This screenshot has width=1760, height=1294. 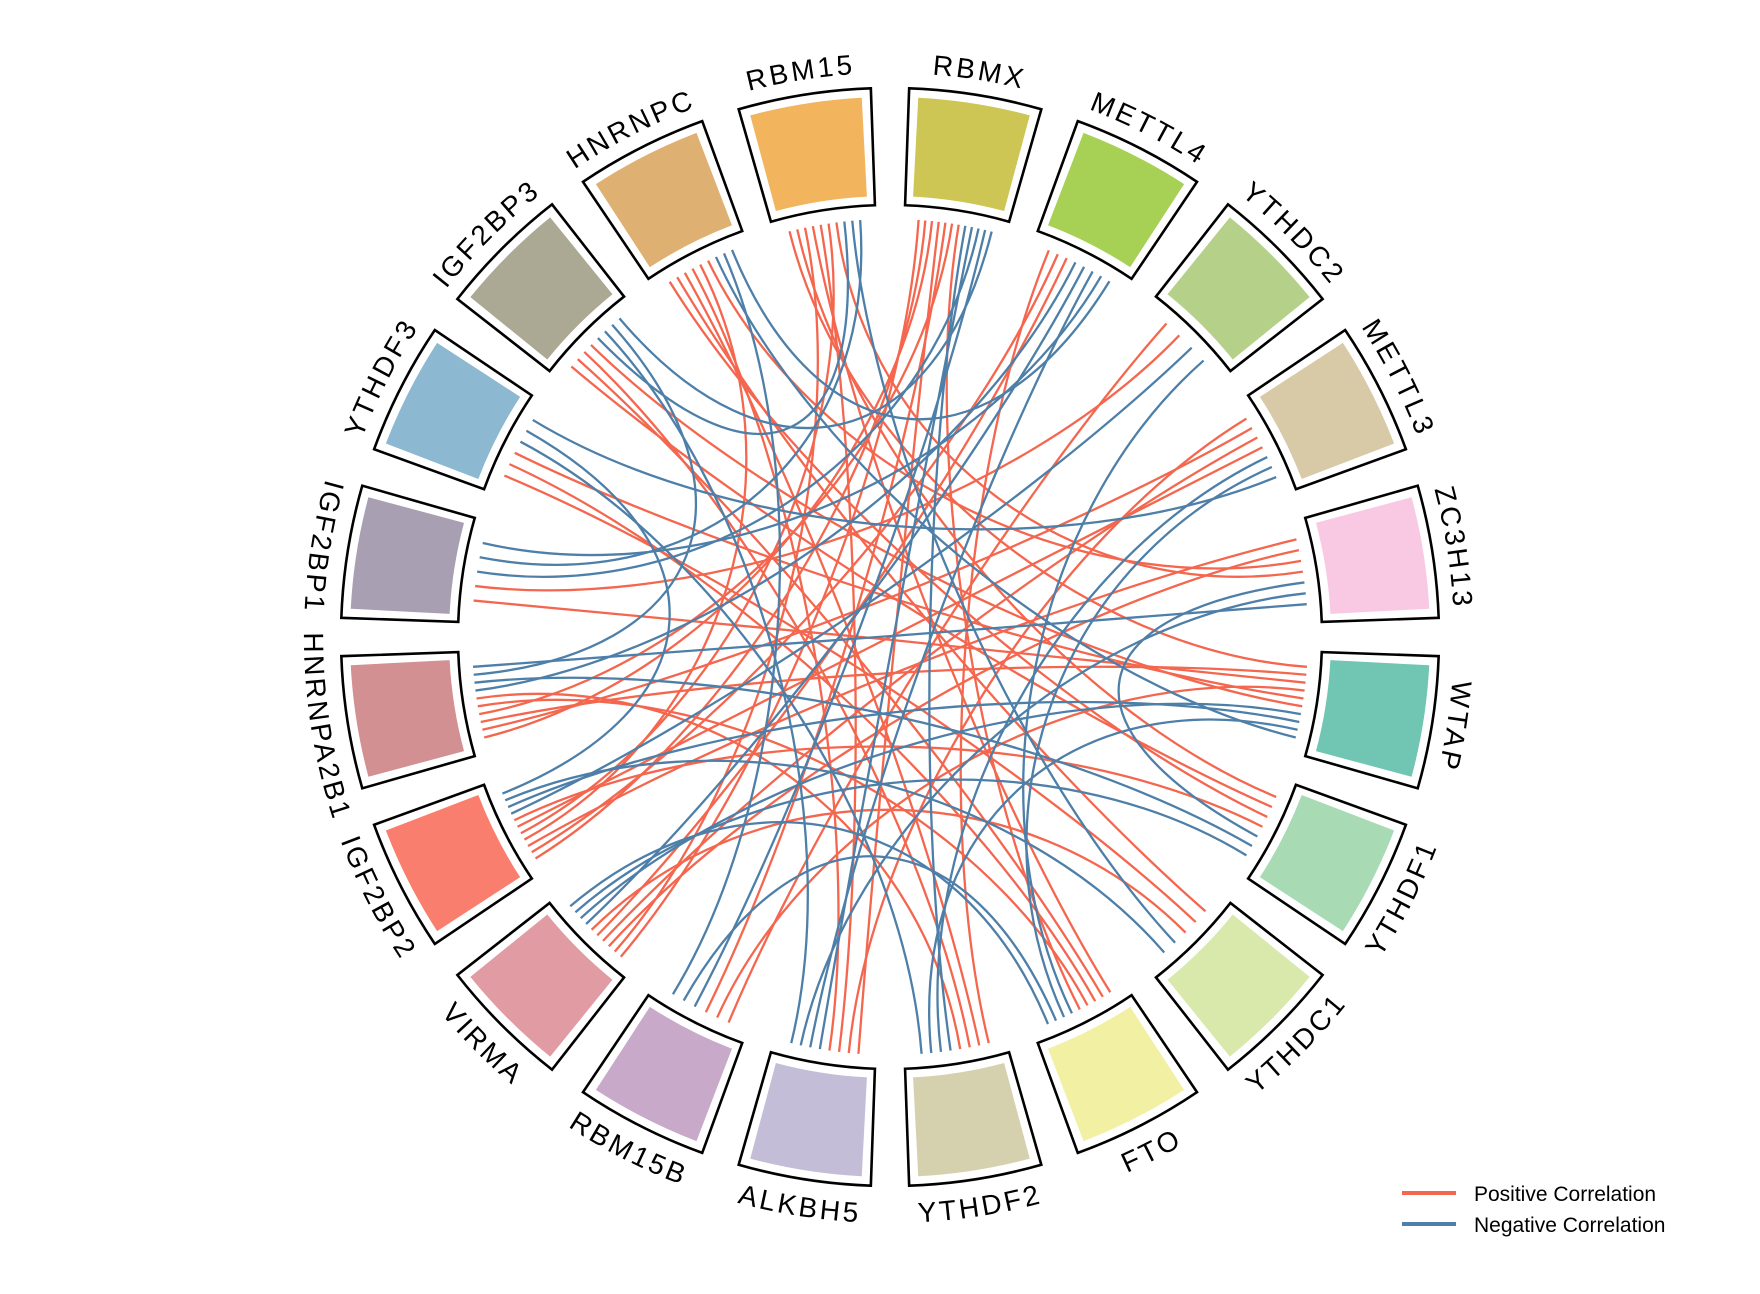 I want to click on chord-link-YTHDF3-METTL3-neg, so click(x=904, y=474).